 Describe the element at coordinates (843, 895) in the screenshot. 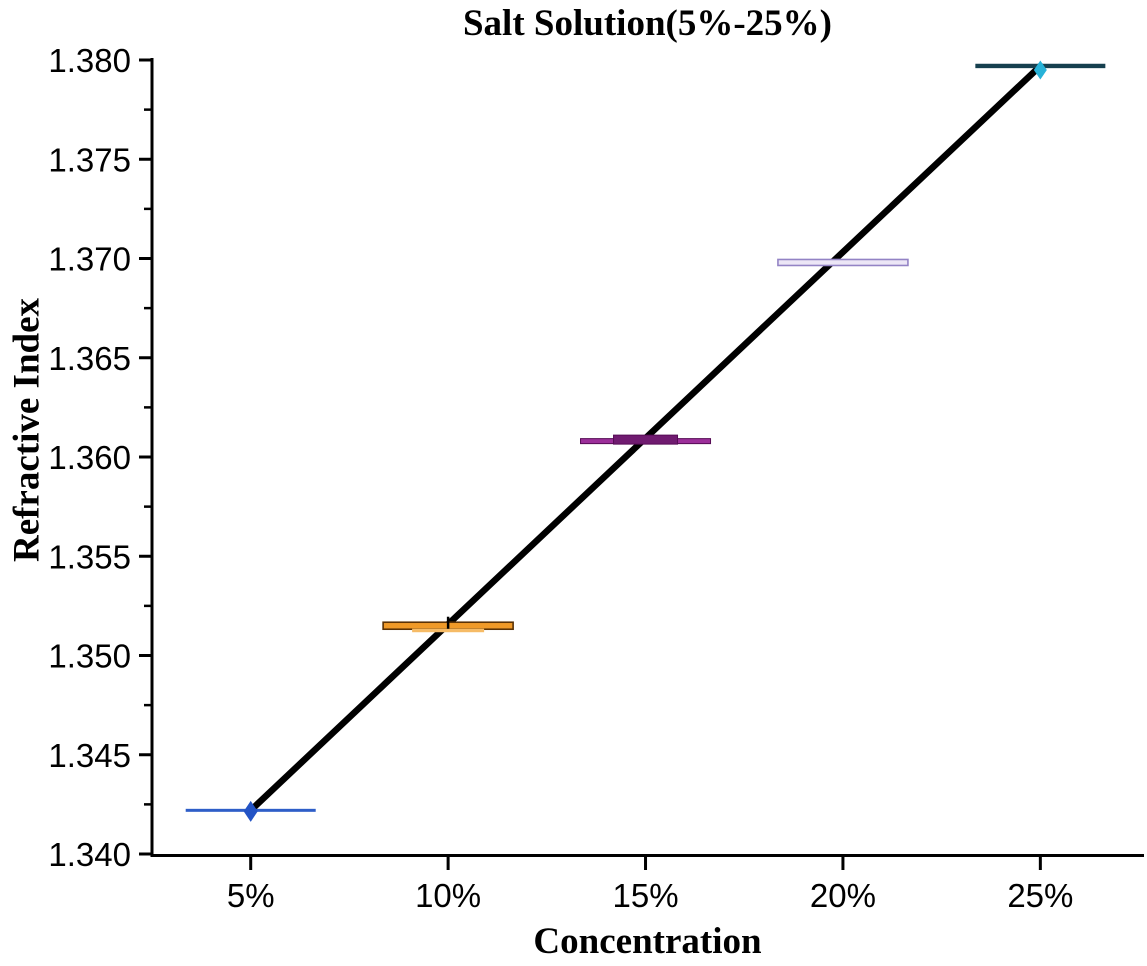

I see `x-tick-label: 20%` at that location.